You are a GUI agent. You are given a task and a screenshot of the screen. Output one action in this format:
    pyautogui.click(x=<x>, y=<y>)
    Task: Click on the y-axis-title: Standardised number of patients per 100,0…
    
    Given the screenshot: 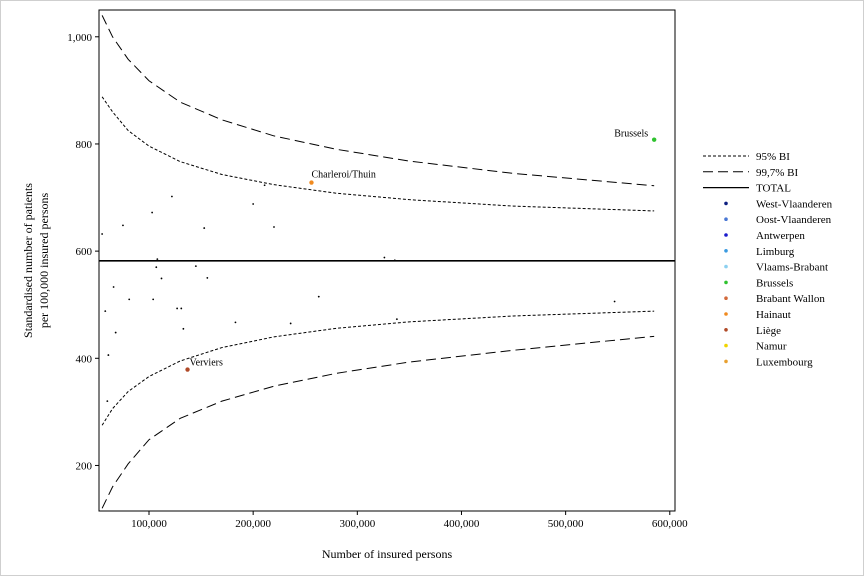 What is the action you would take?
    pyautogui.click(x=36, y=260)
    